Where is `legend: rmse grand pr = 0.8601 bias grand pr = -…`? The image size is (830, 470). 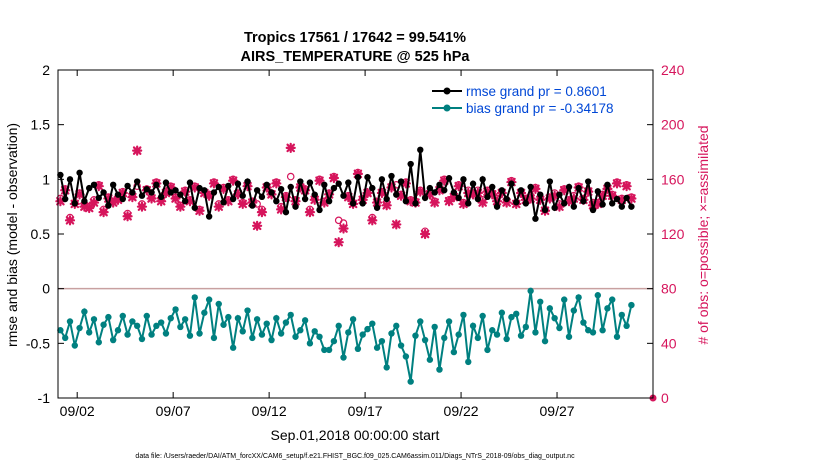
legend: rmse grand pr = 0.8601 bias grand pr = -… is located at coordinates (539, 102).